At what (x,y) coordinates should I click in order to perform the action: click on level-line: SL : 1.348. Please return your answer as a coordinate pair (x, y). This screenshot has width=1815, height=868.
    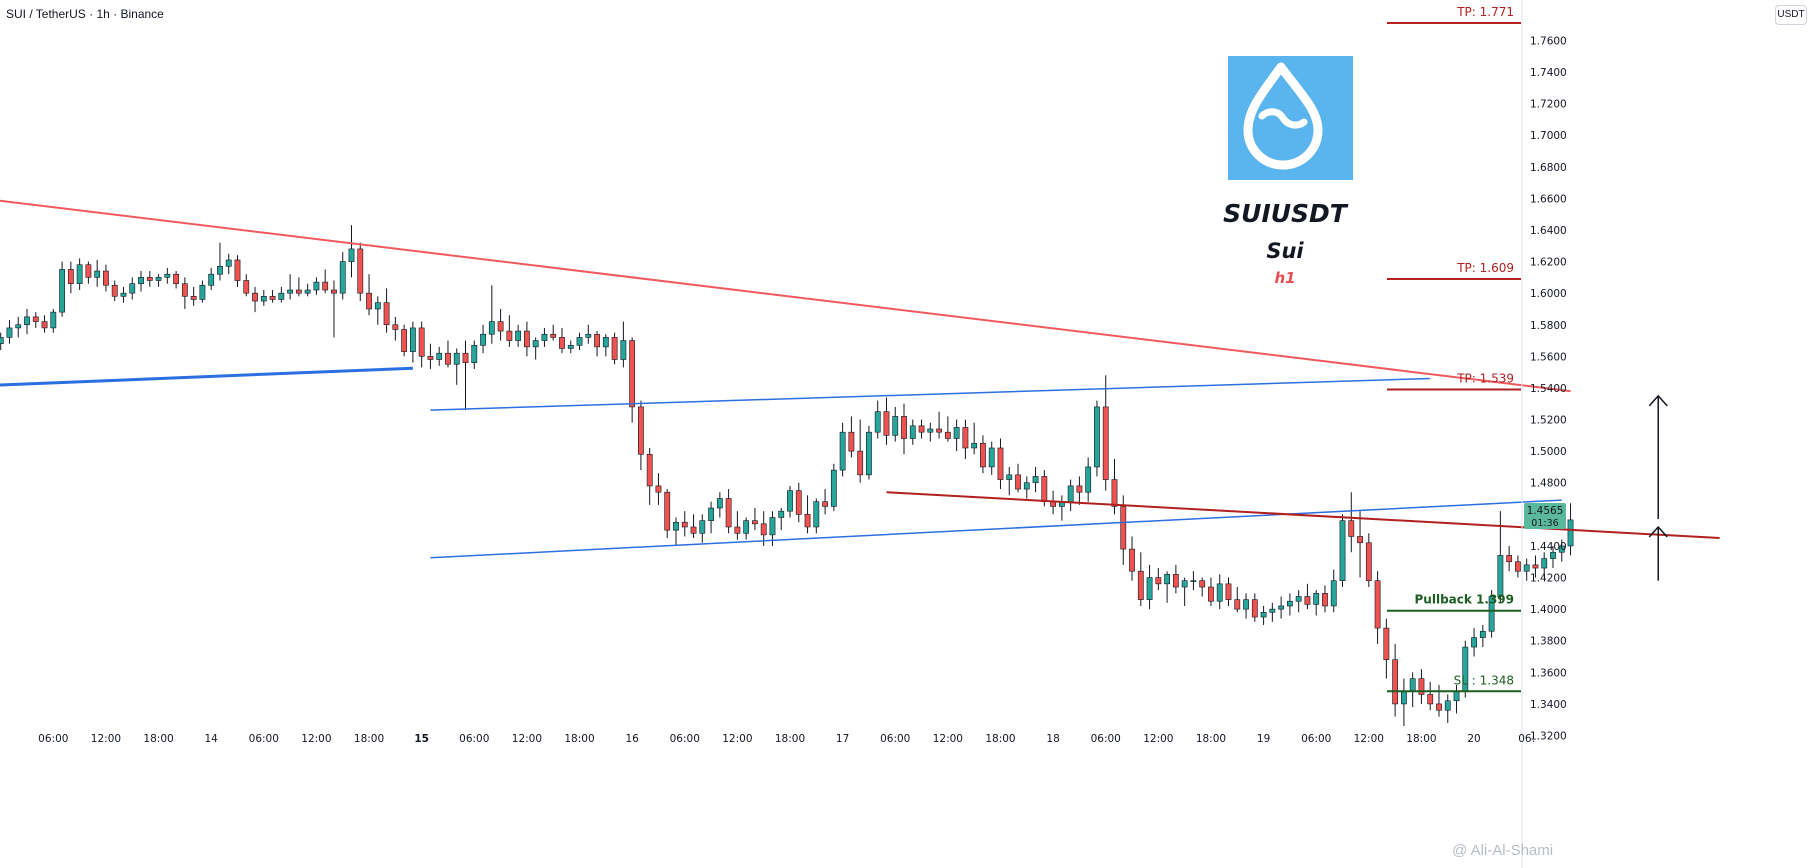
    Looking at the image, I should click on (1454, 683).